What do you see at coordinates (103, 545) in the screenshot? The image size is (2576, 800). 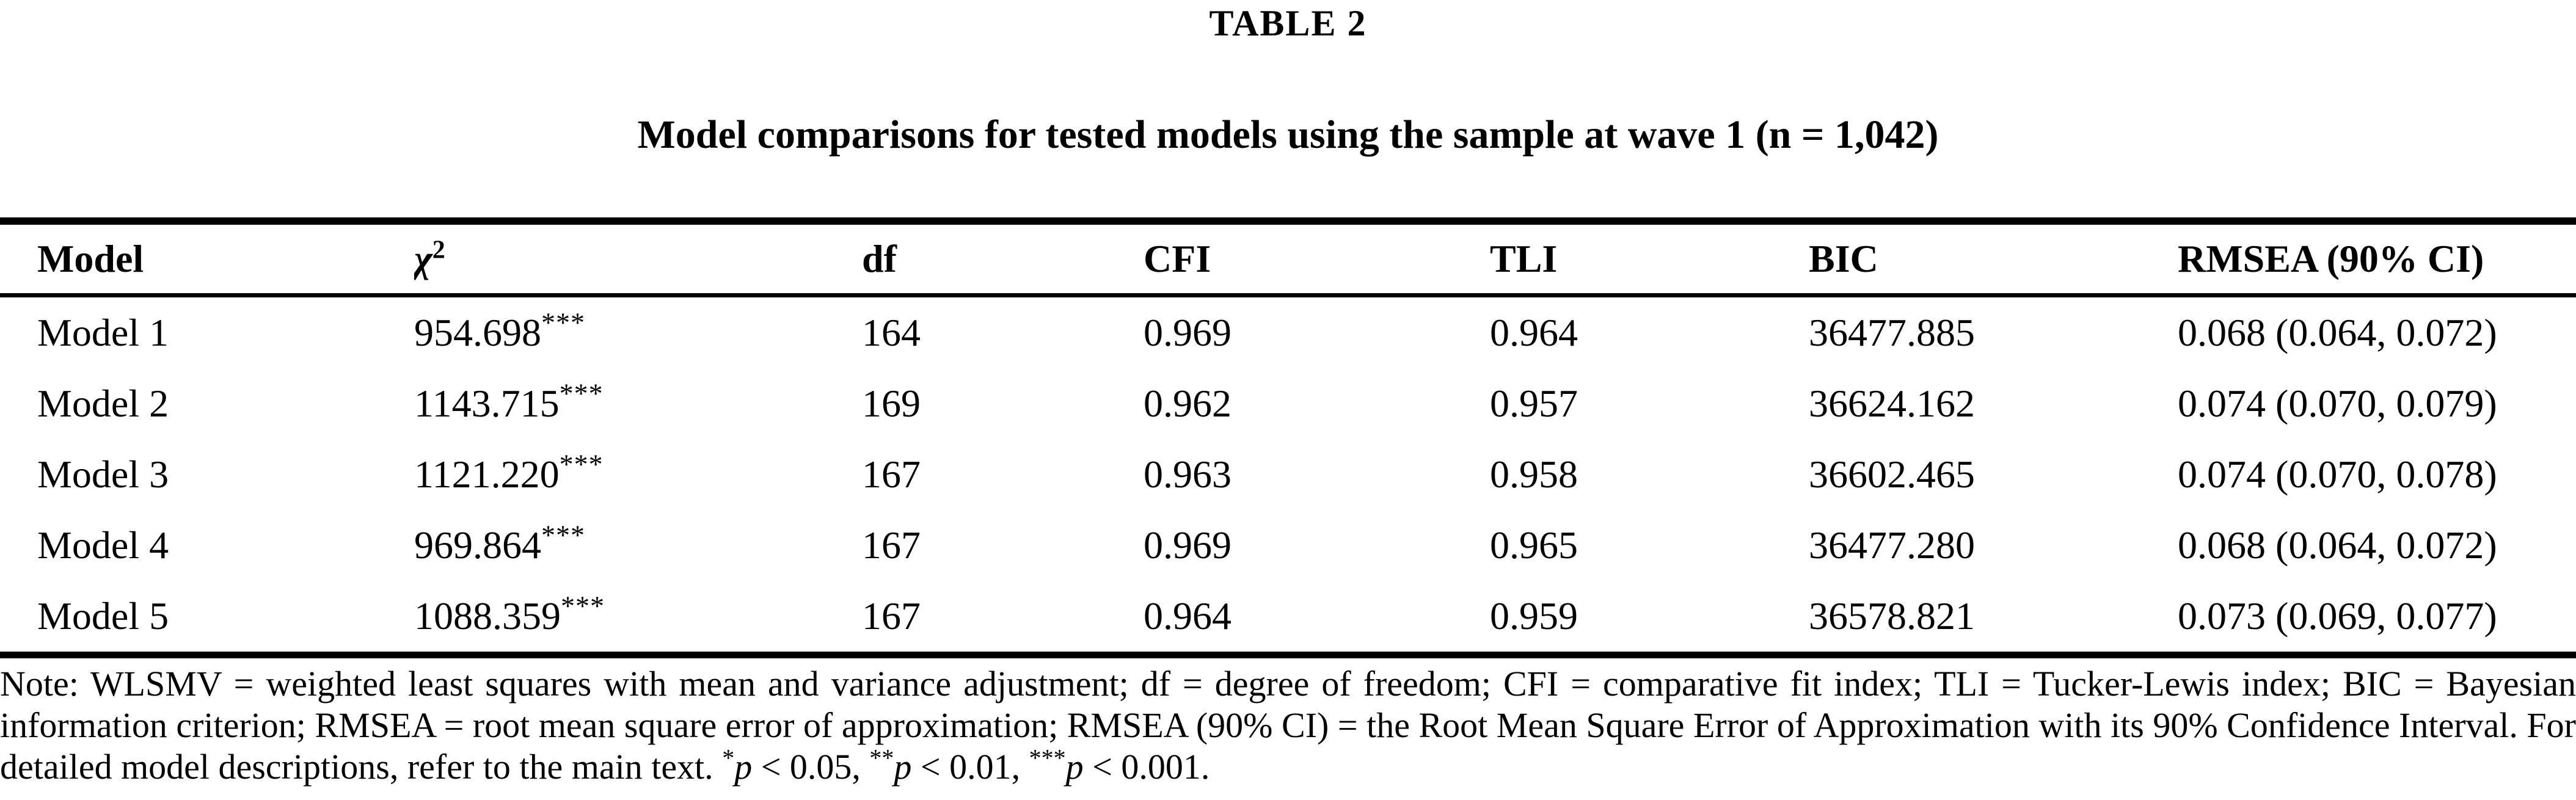 I see `cell-model: Model 4` at bounding box center [103, 545].